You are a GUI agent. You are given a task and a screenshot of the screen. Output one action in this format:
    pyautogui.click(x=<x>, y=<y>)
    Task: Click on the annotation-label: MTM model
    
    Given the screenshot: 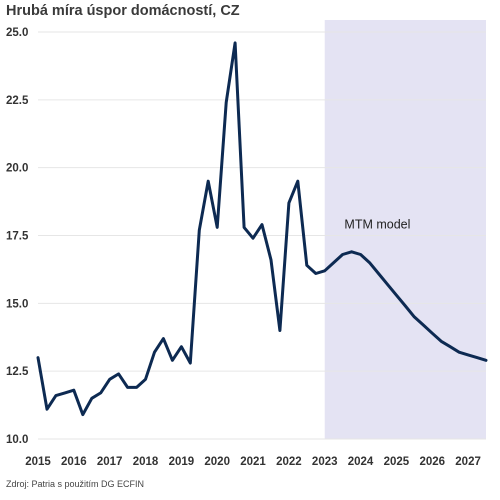 What is the action you would take?
    pyautogui.click(x=377, y=225)
    